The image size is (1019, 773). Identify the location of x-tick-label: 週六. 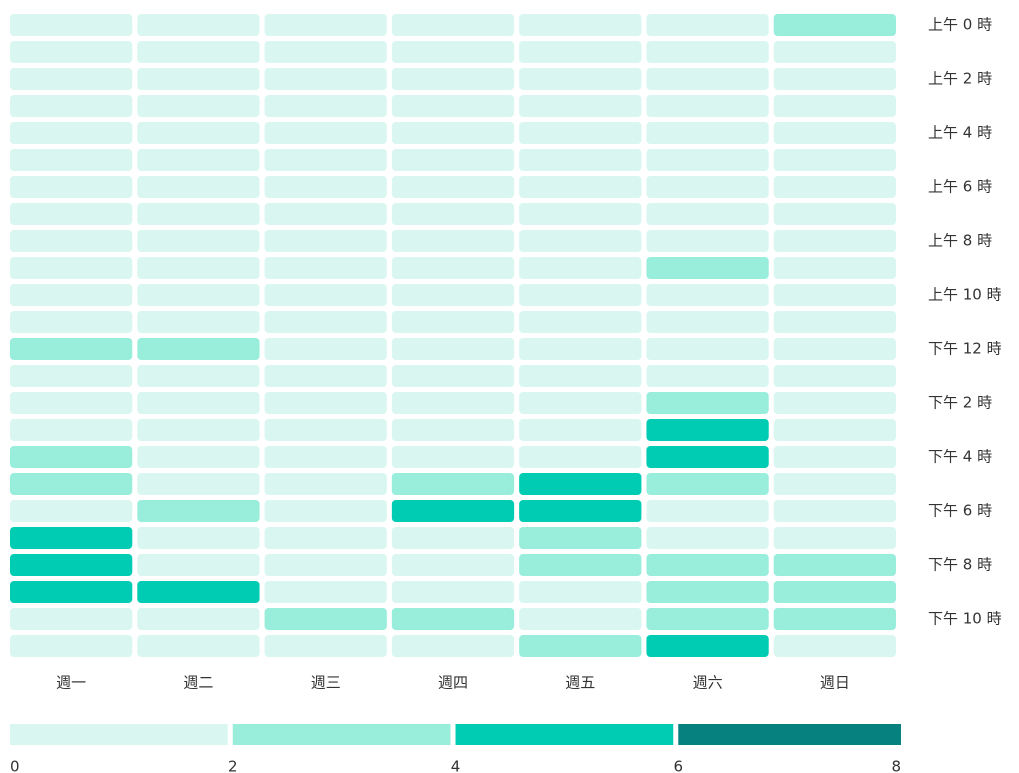
(708, 683).